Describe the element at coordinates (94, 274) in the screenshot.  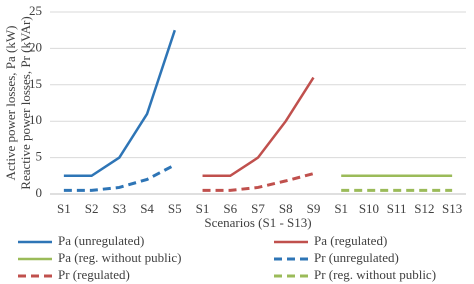
I see `legend-label: Pr (regulated)` at that location.